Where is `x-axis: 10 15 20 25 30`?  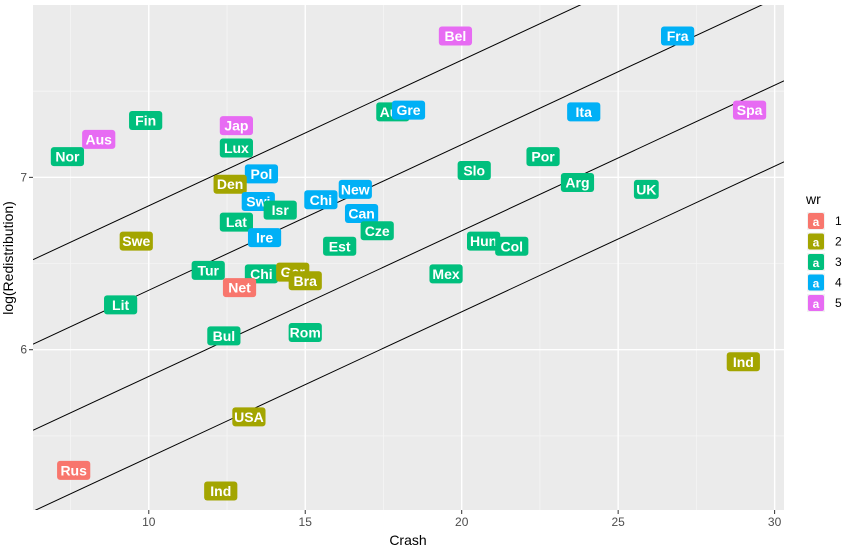
x-axis: 10 15 20 25 30 is located at coordinates (462, 519).